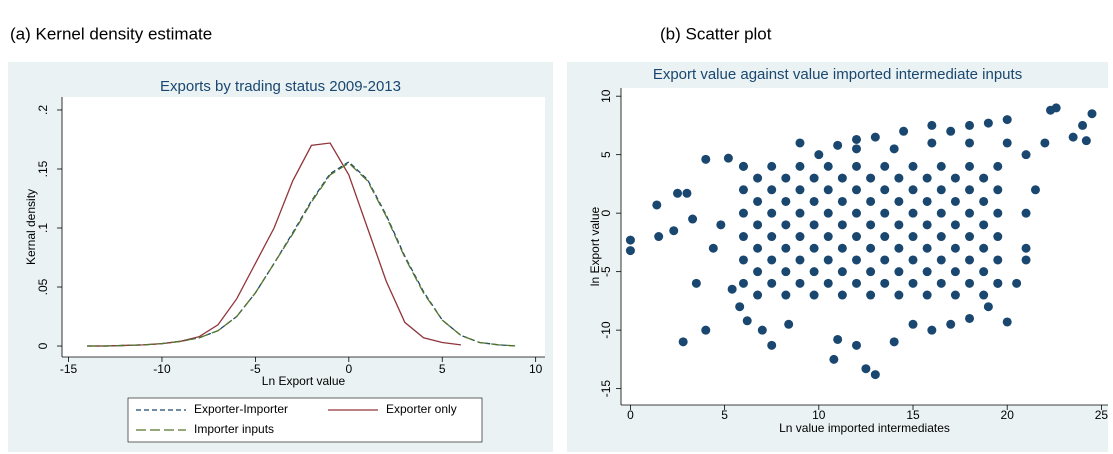  I want to click on y-tick-label: 5, so click(606, 154).